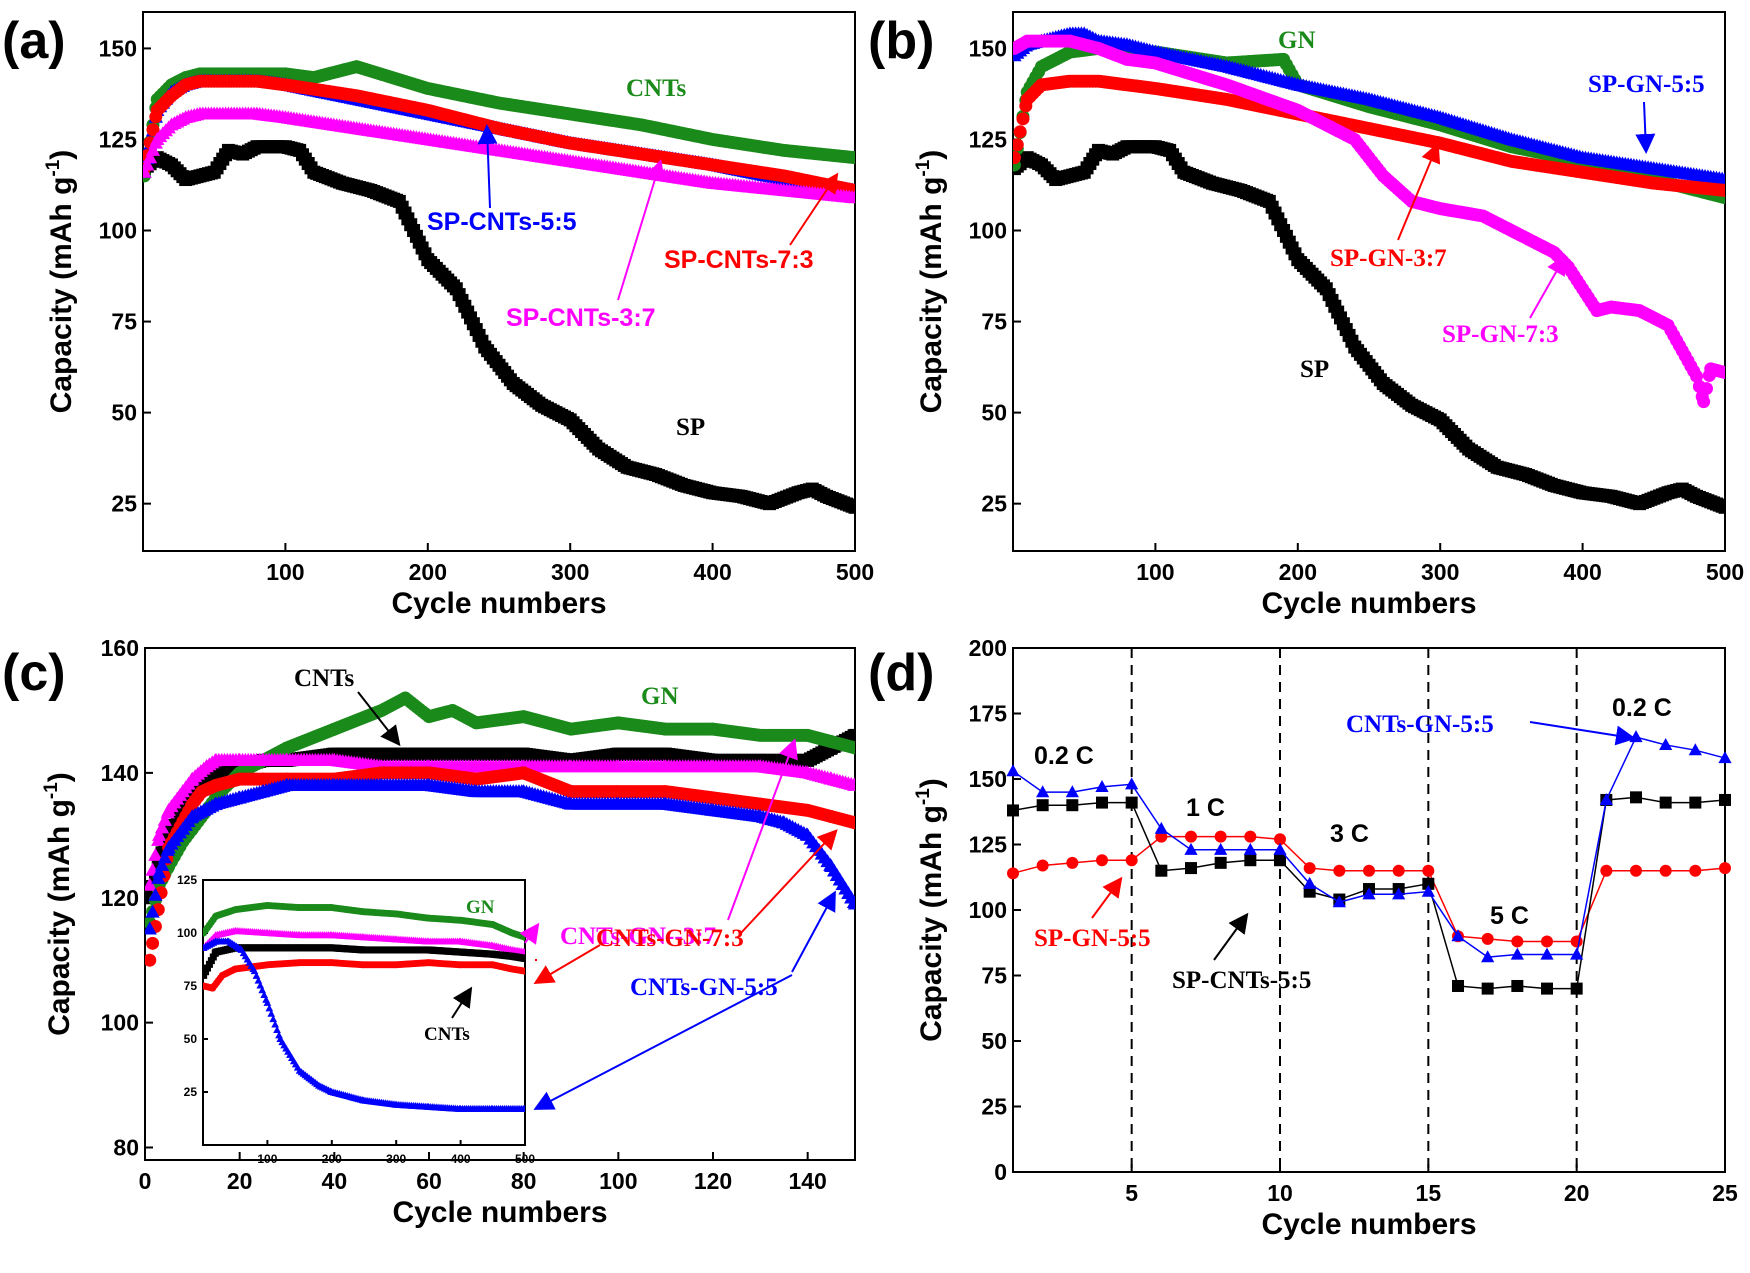 Image resolution: width=1750 pixels, height=1273 pixels. I want to click on label-sp-cnts-5-5-d: SP-CNTs-5:5, so click(1241, 980).